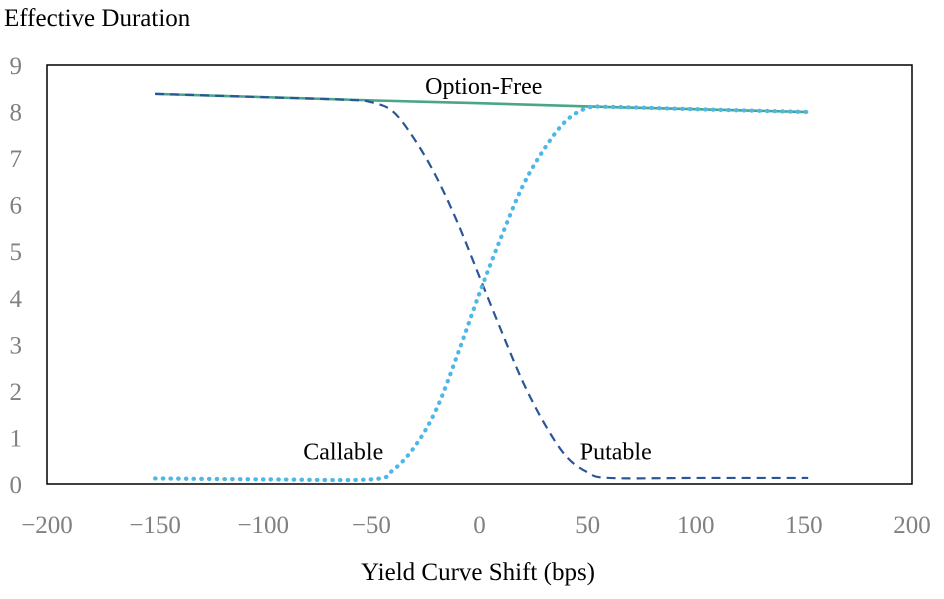  What do you see at coordinates (263, 525) in the screenshot?
I see `x-tick-label: −100` at bounding box center [263, 525].